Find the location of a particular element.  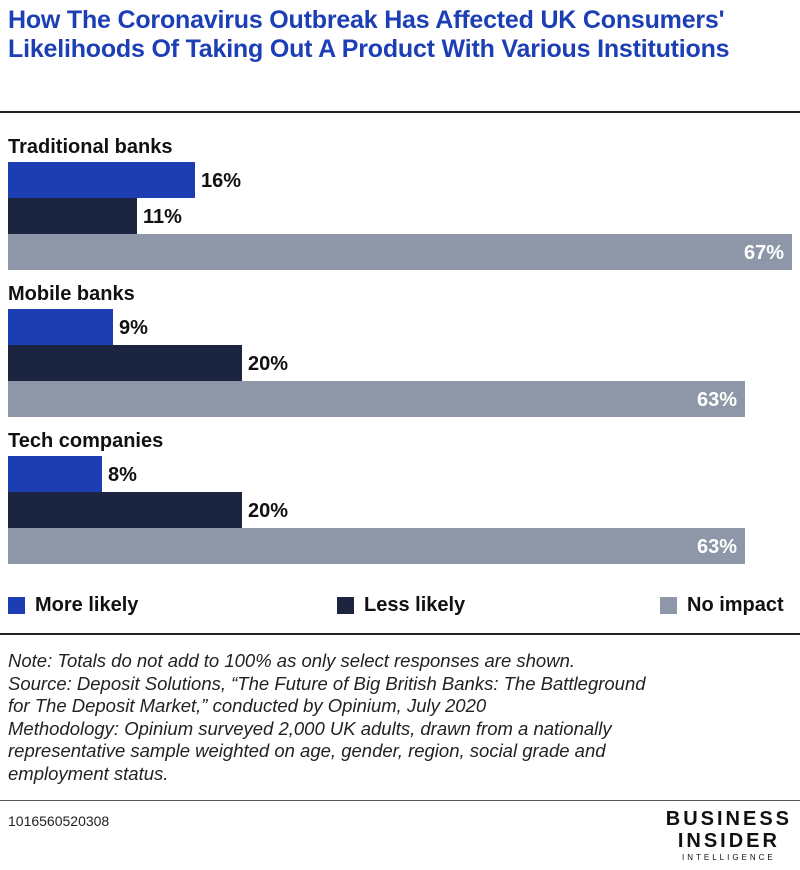

brand-logo-line3: INTELLIGENCE is located at coordinates (728, 857).